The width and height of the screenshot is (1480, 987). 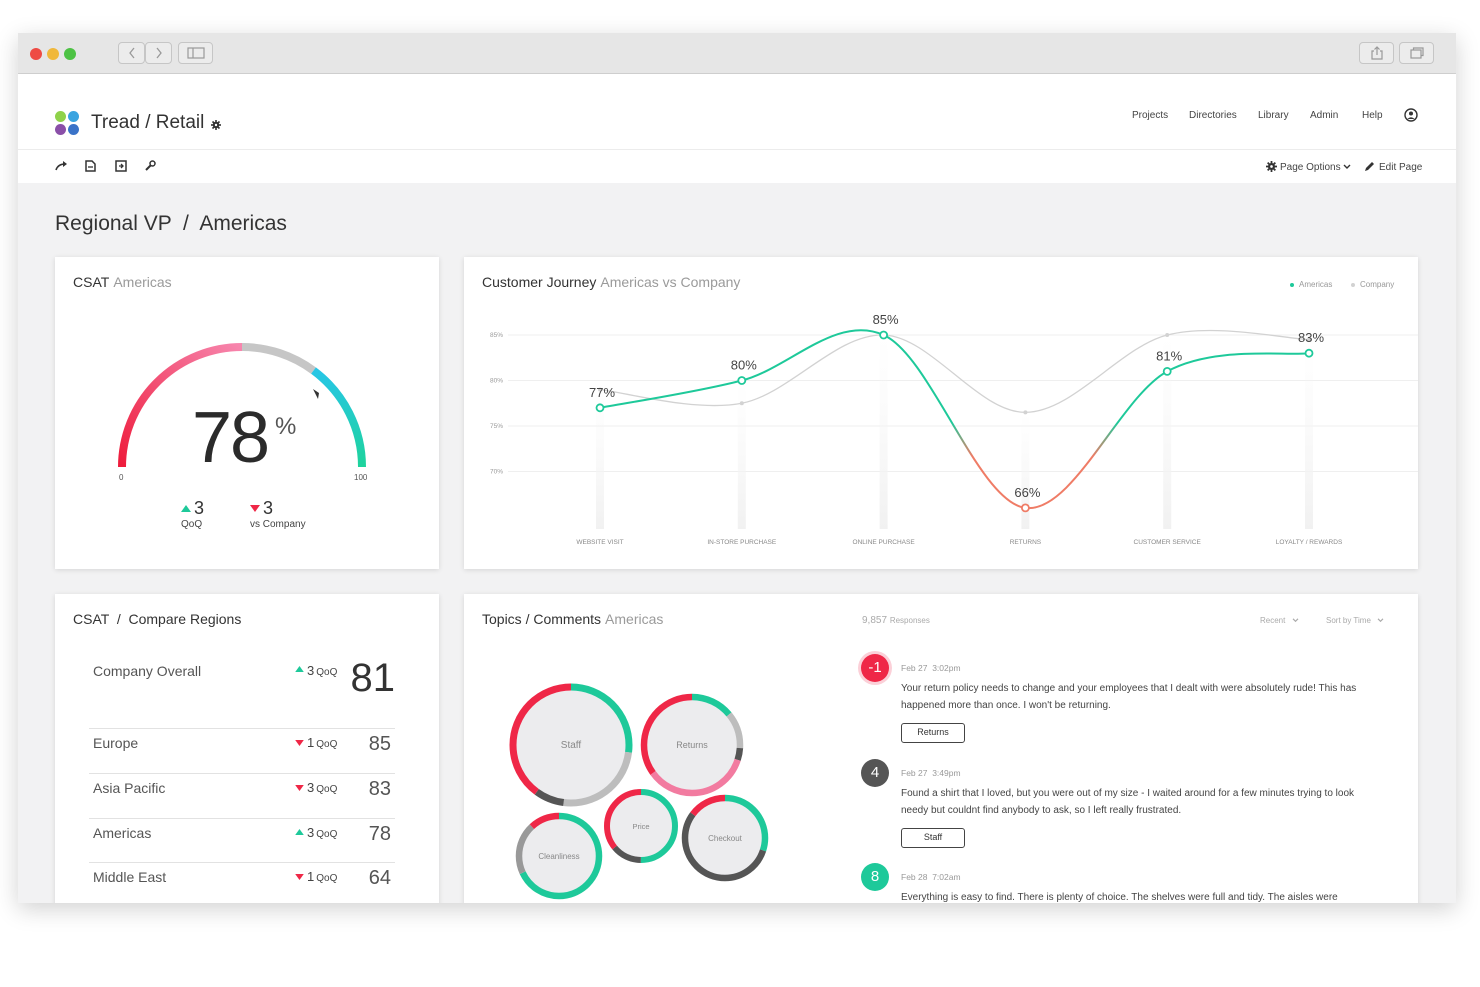 I want to click on topic-bubble-label: Checkout, so click(x=725, y=838).